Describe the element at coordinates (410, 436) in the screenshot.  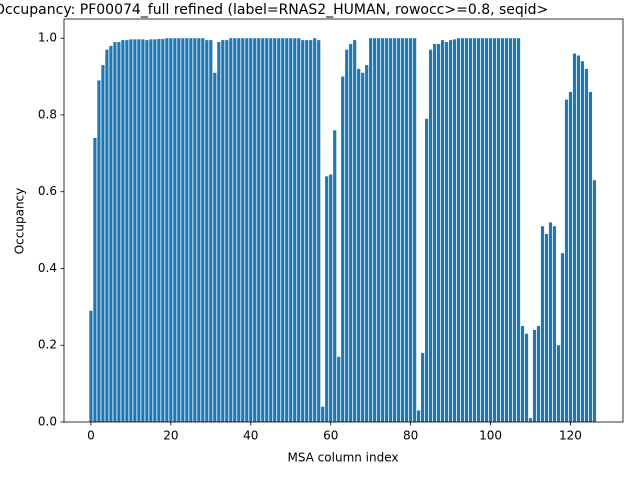
I see `x-tick-label: 80` at that location.